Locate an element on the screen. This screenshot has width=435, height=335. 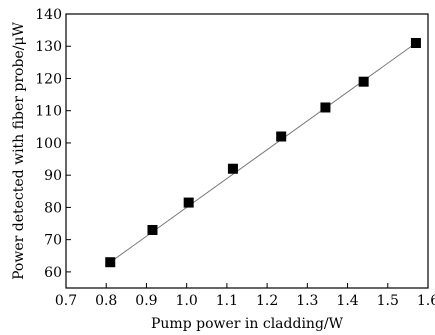
x-axis-ticks: 0.7 0.8 0.9 1.0 1.1 1.2 1.3 1.4 1.5 1.6 is located at coordinates (245, 296).